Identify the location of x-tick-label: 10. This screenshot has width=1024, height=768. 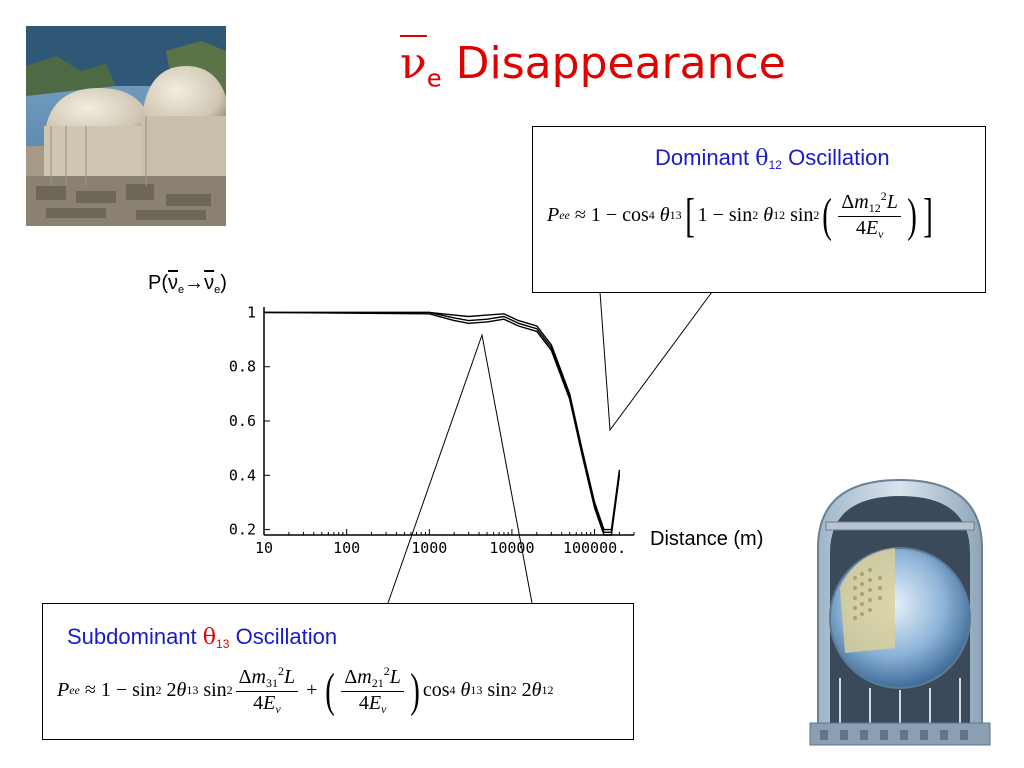
(264, 548).